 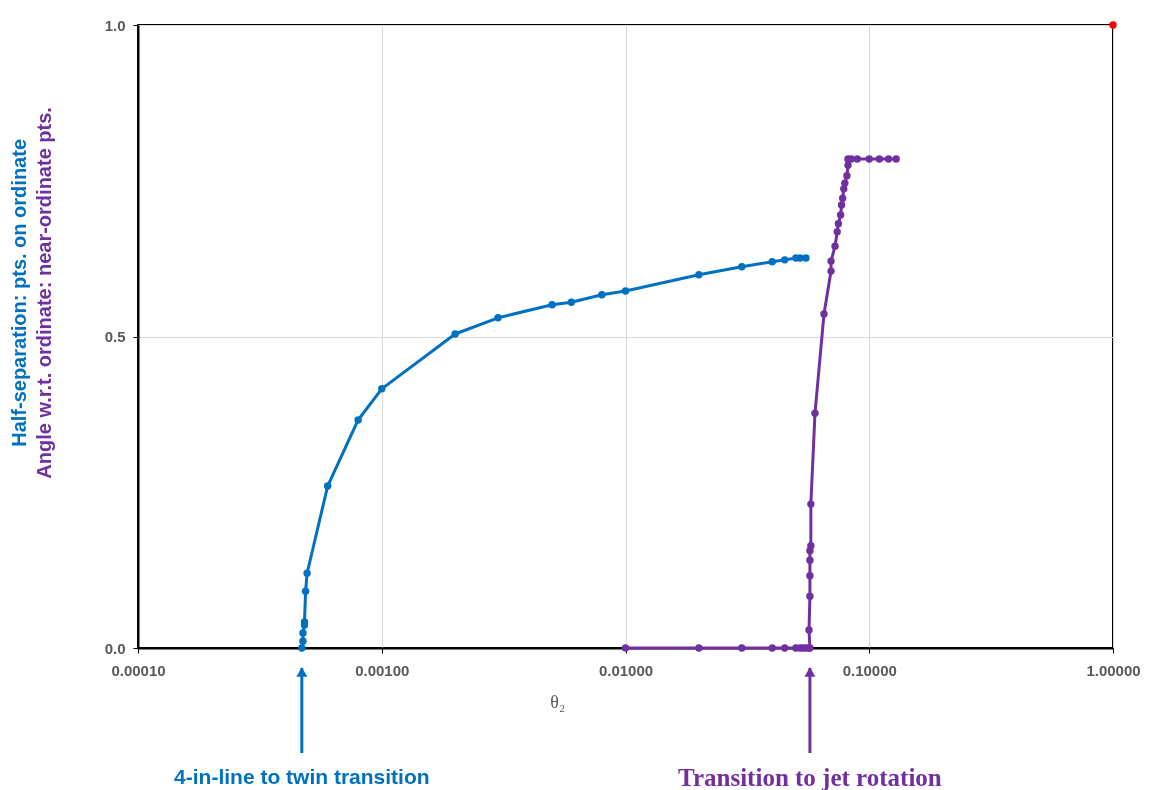 I want to click on x-tick-label: 0.00010, so click(x=138, y=670).